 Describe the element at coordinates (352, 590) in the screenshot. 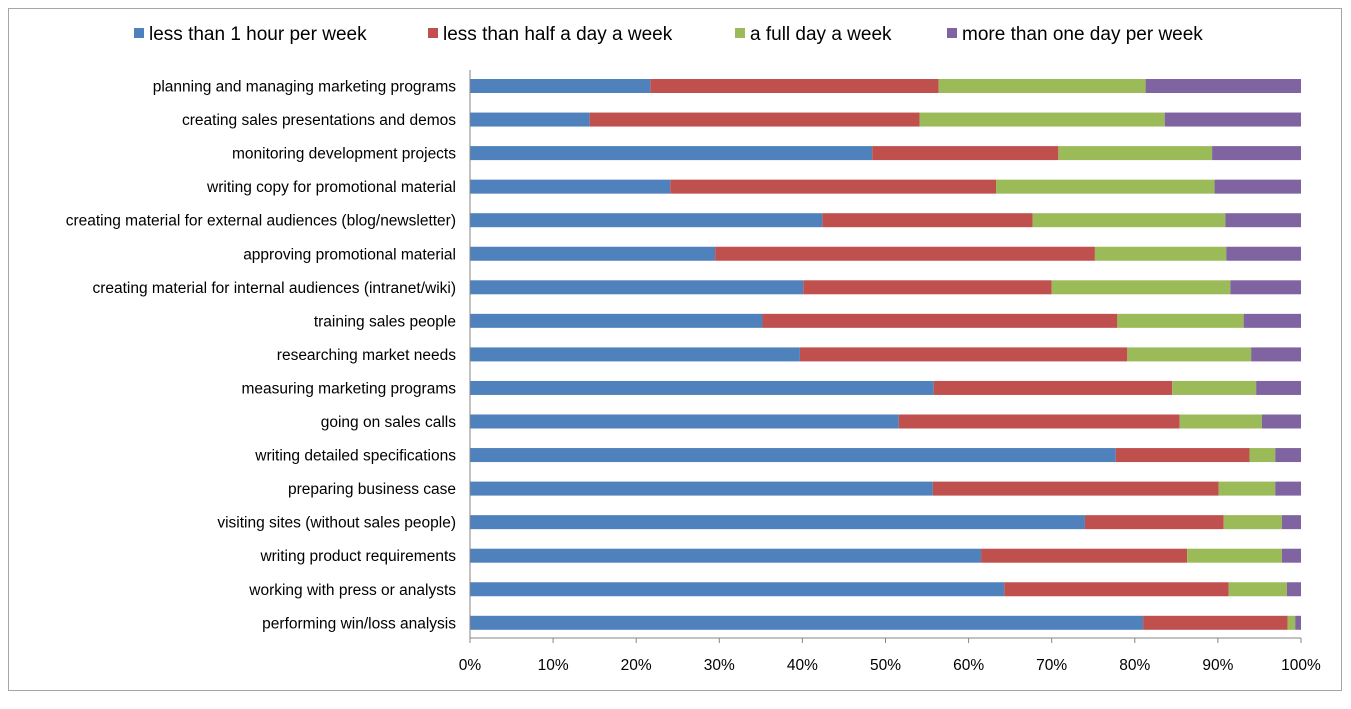

I see `category-label: working with press or analysts` at that location.